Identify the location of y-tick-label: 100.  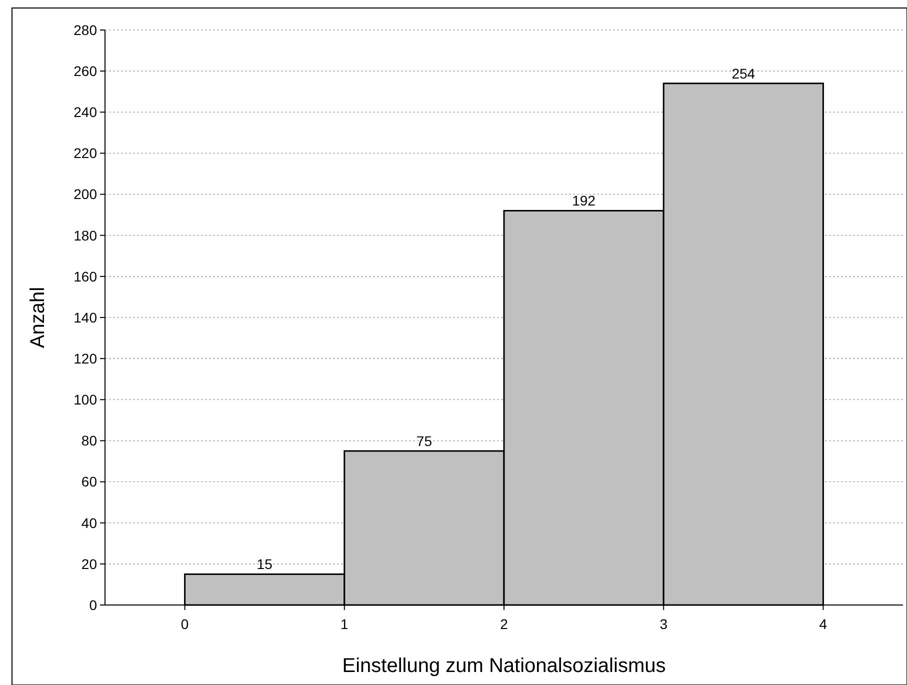
(86, 400).